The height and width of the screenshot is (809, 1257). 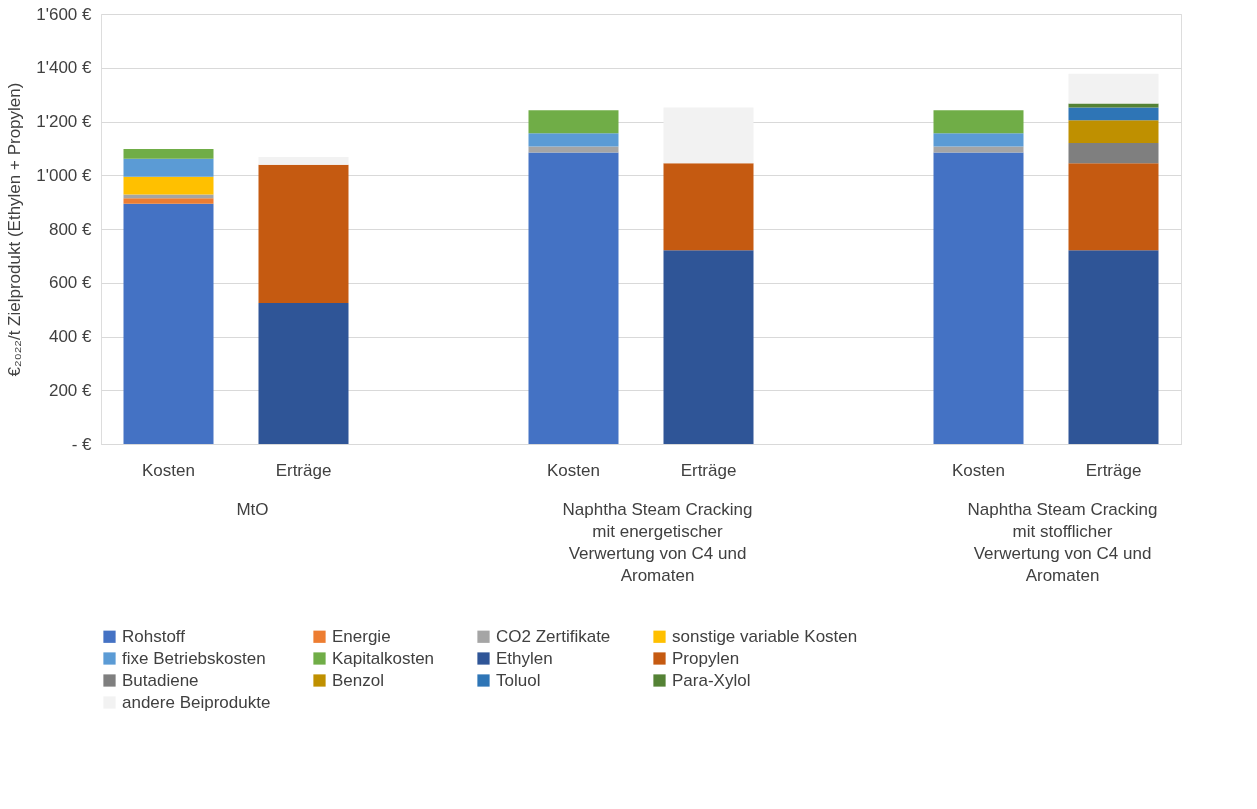 I want to click on y-tick-label: 200 €, so click(x=70, y=390).